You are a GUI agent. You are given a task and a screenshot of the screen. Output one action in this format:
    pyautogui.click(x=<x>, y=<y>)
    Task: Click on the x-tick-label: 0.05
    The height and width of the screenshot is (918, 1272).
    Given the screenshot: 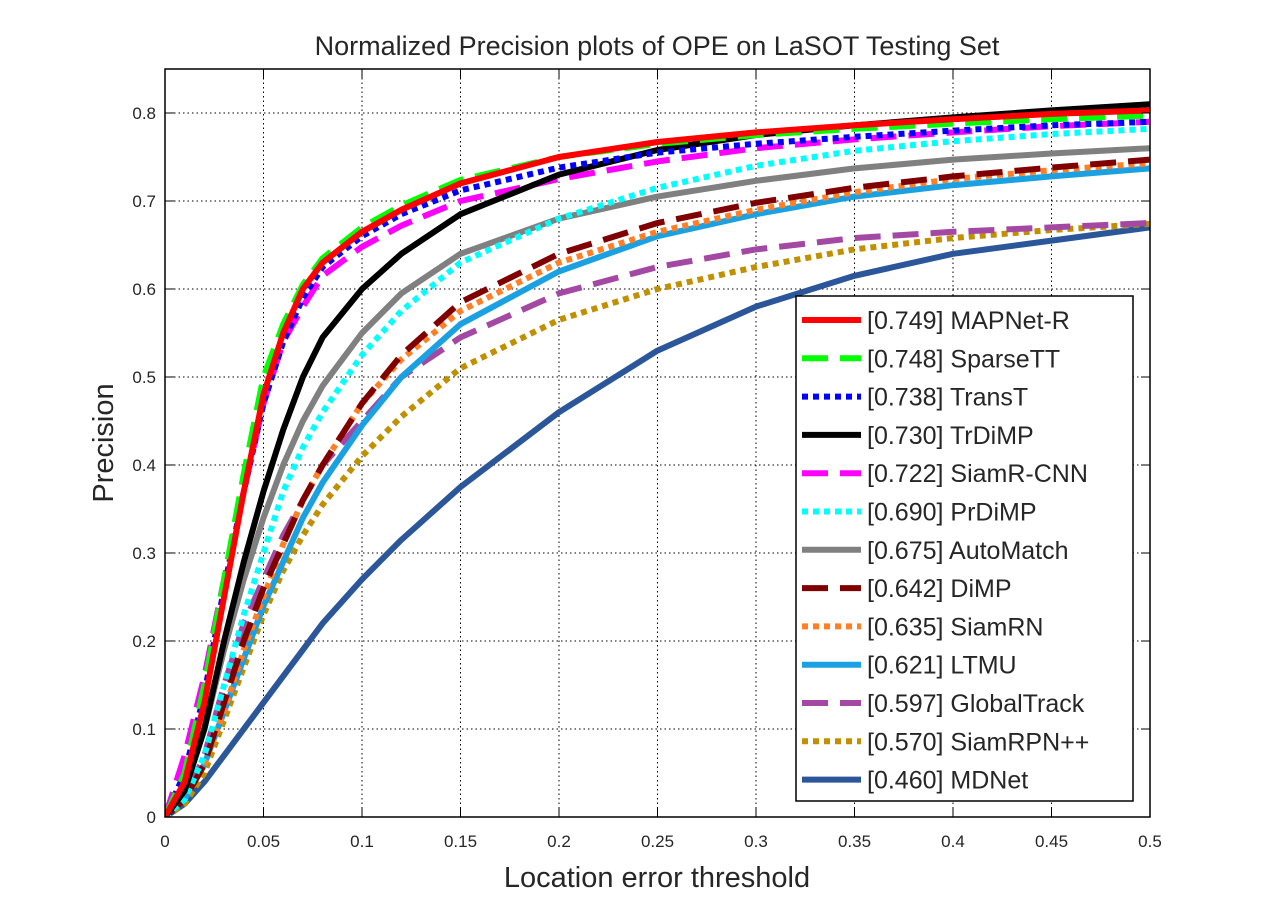 What is the action you would take?
    pyautogui.click(x=263, y=841)
    